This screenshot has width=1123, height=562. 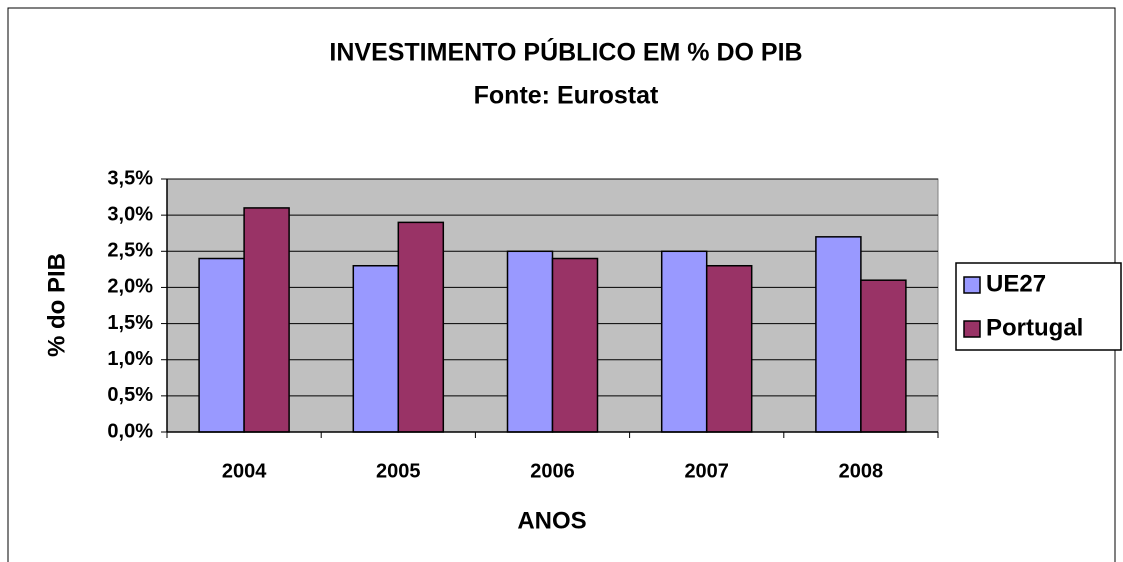 What do you see at coordinates (130, 287) in the screenshot?
I see `y-tick-label: 2,0%` at bounding box center [130, 287].